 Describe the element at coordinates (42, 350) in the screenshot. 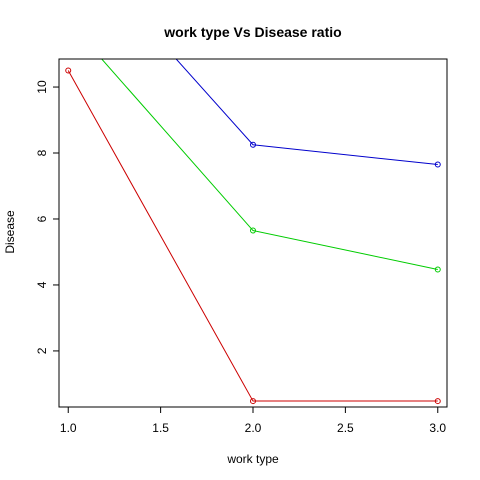

I see `y-tick-label: 2` at that location.